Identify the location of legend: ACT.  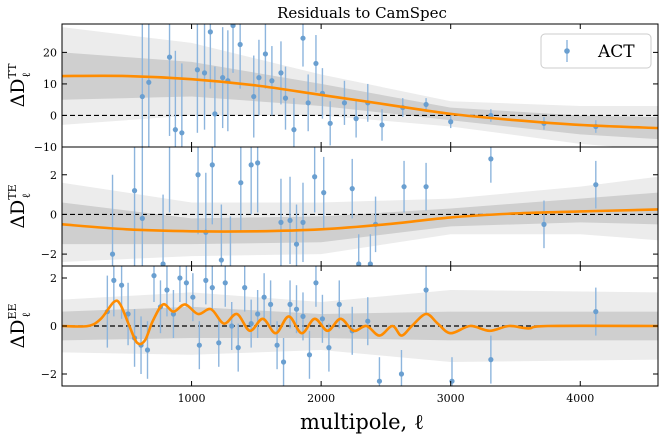
(596, 51).